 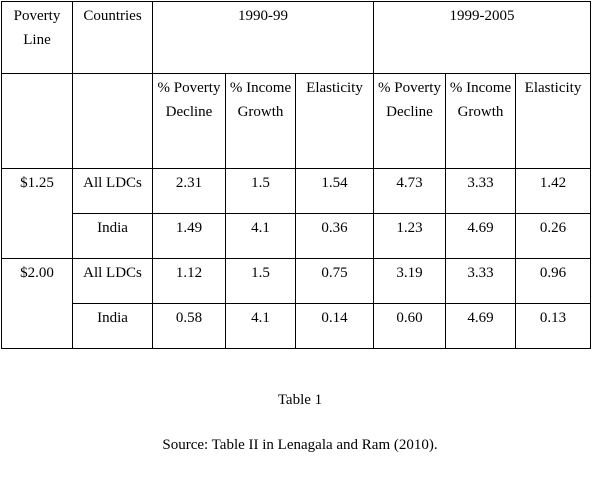 I want to click on value-cell: 0.26, so click(x=553, y=236).